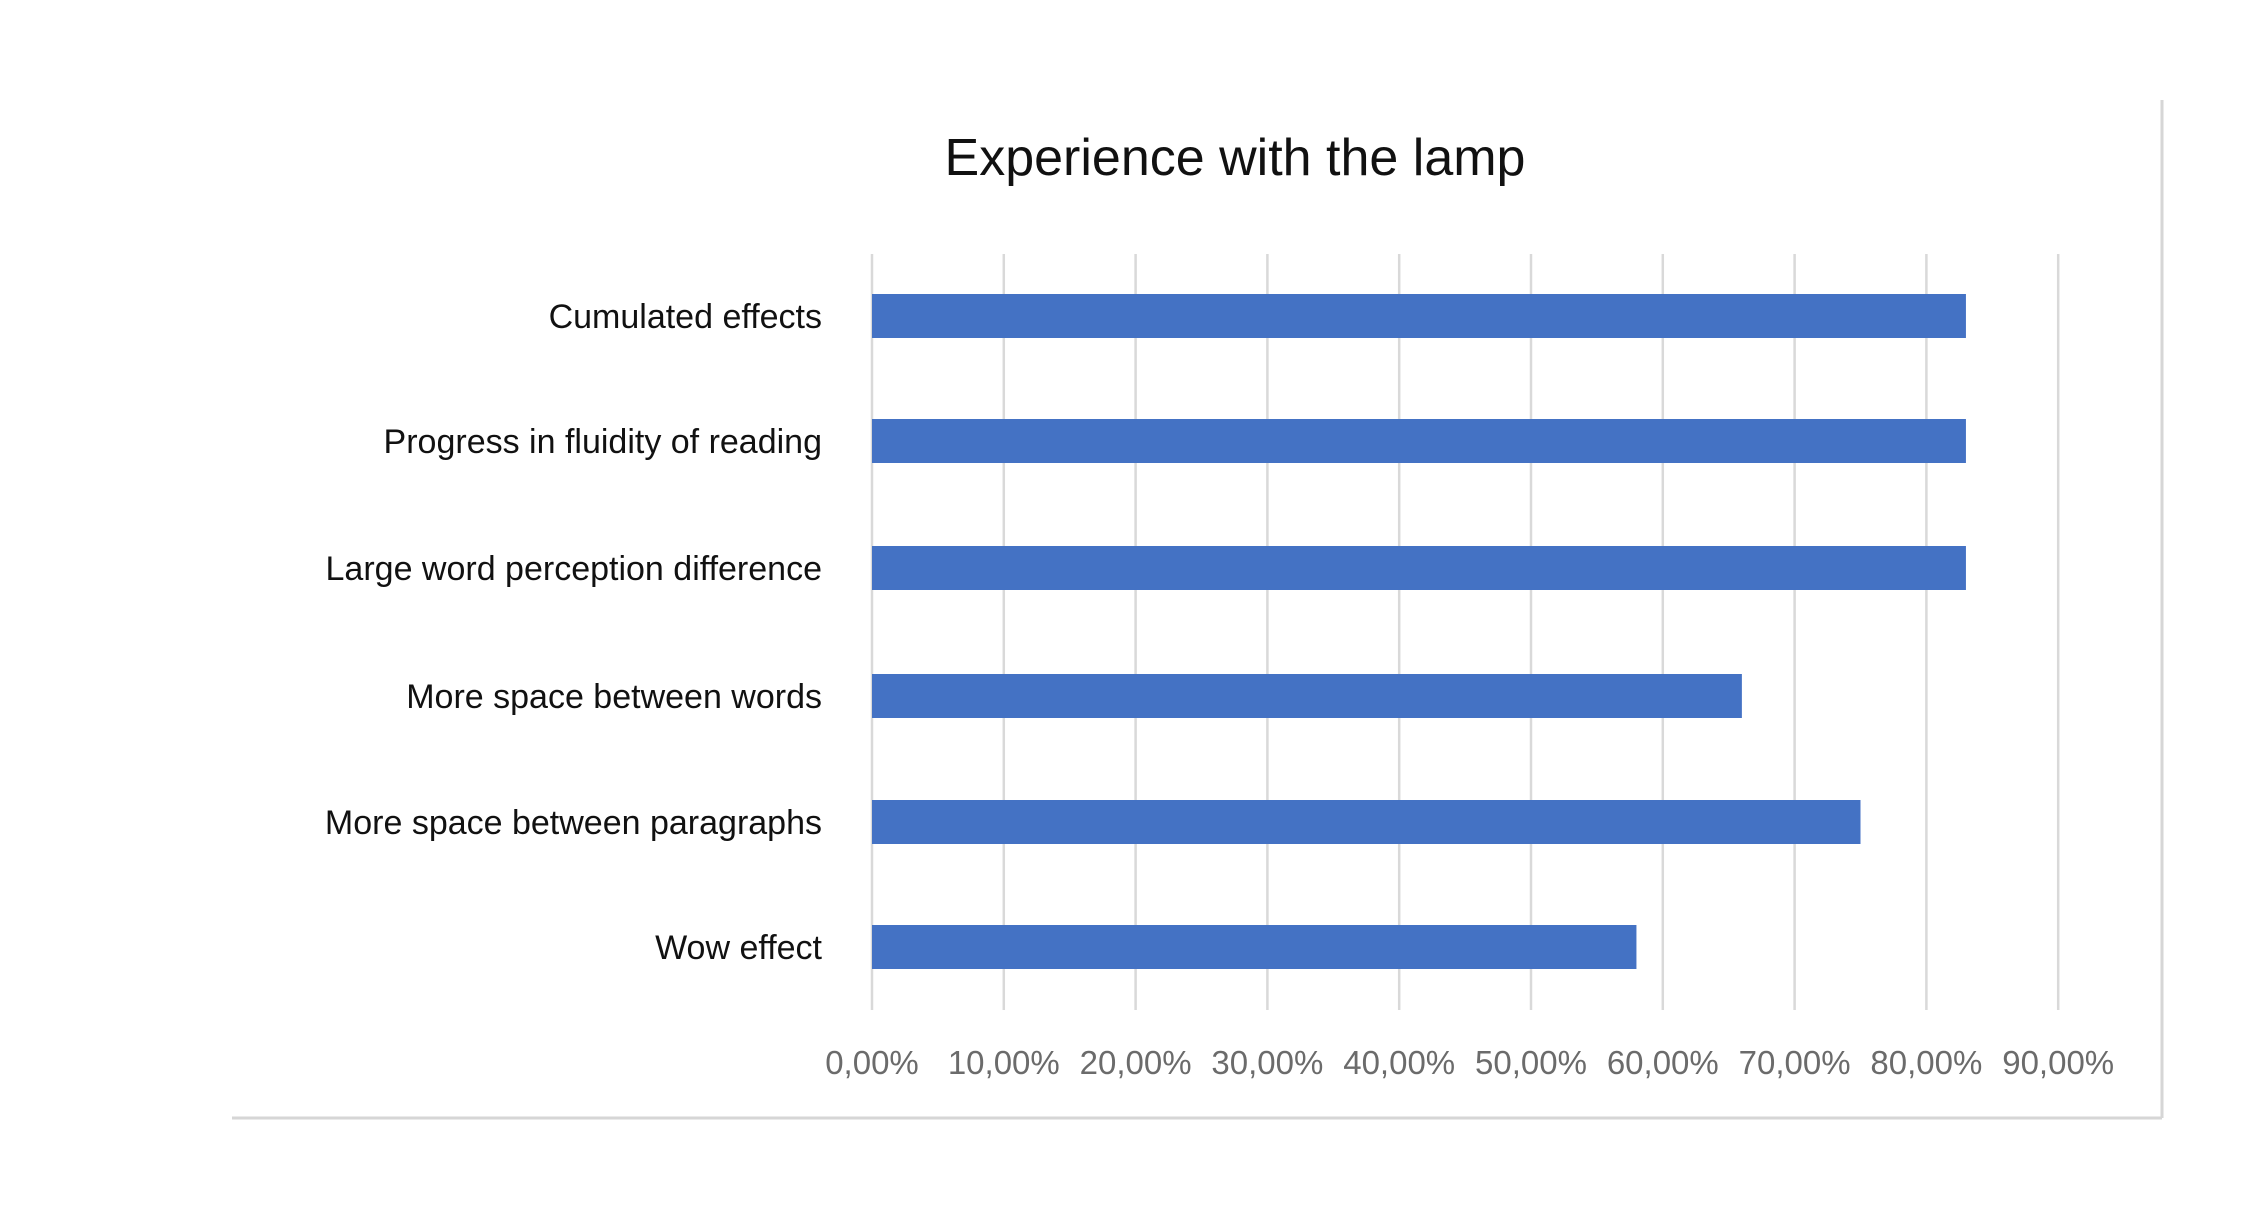  Describe the element at coordinates (603, 442) in the screenshot. I see `category-label: Progress in fluidity of reading` at that location.